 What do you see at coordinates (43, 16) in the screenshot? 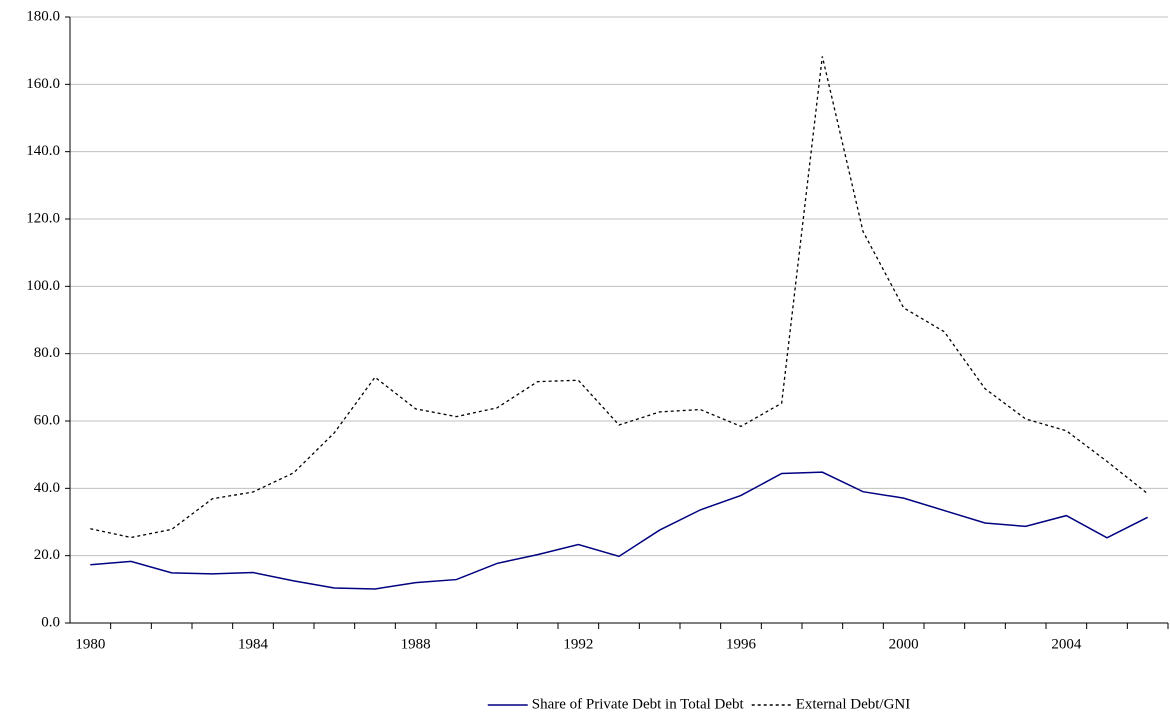
I see `y-tick-label: 180.0` at bounding box center [43, 16].